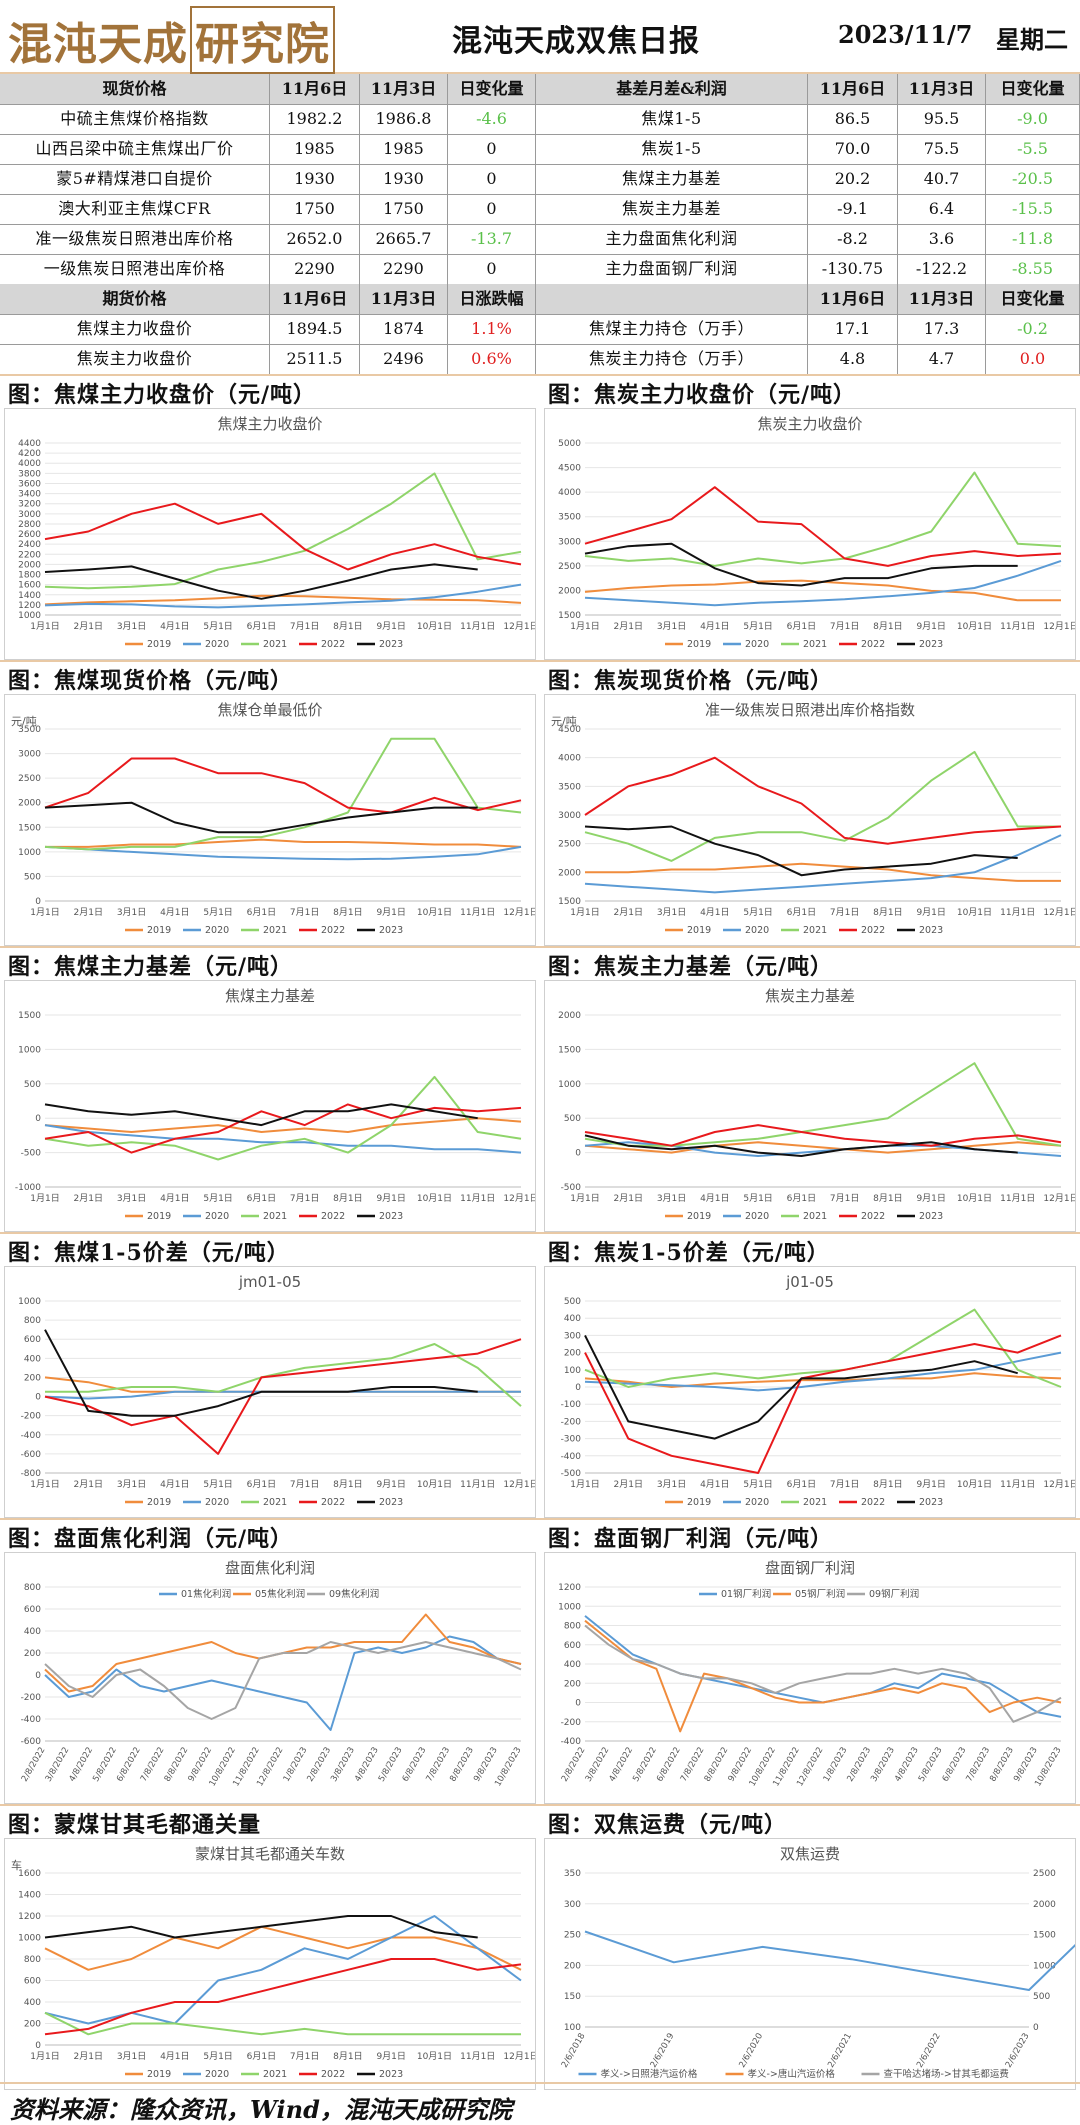 The width and height of the screenshot is (1080, 2125). What do you see at coordinates (29, 535) in the screenshot?
I see `y-tick-label: 2600` at bounding box center [29, 535].